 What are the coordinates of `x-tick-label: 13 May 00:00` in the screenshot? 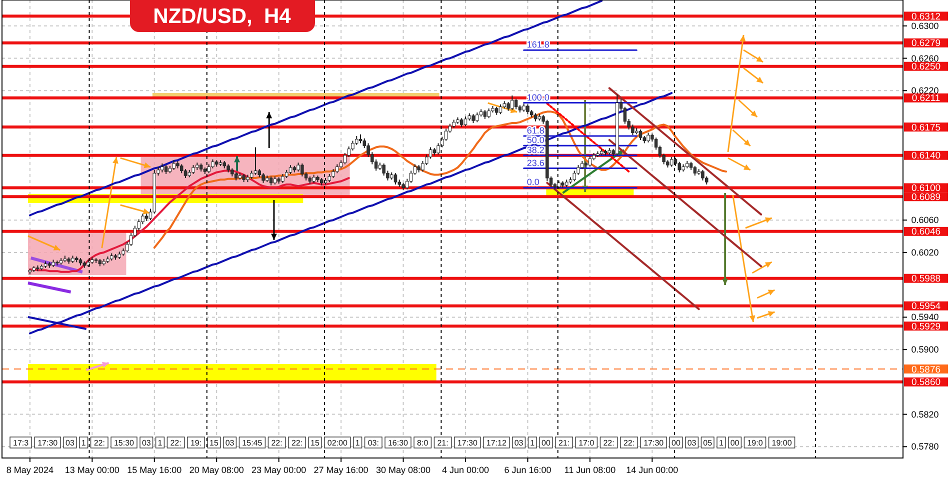 It's located at (92, 470).